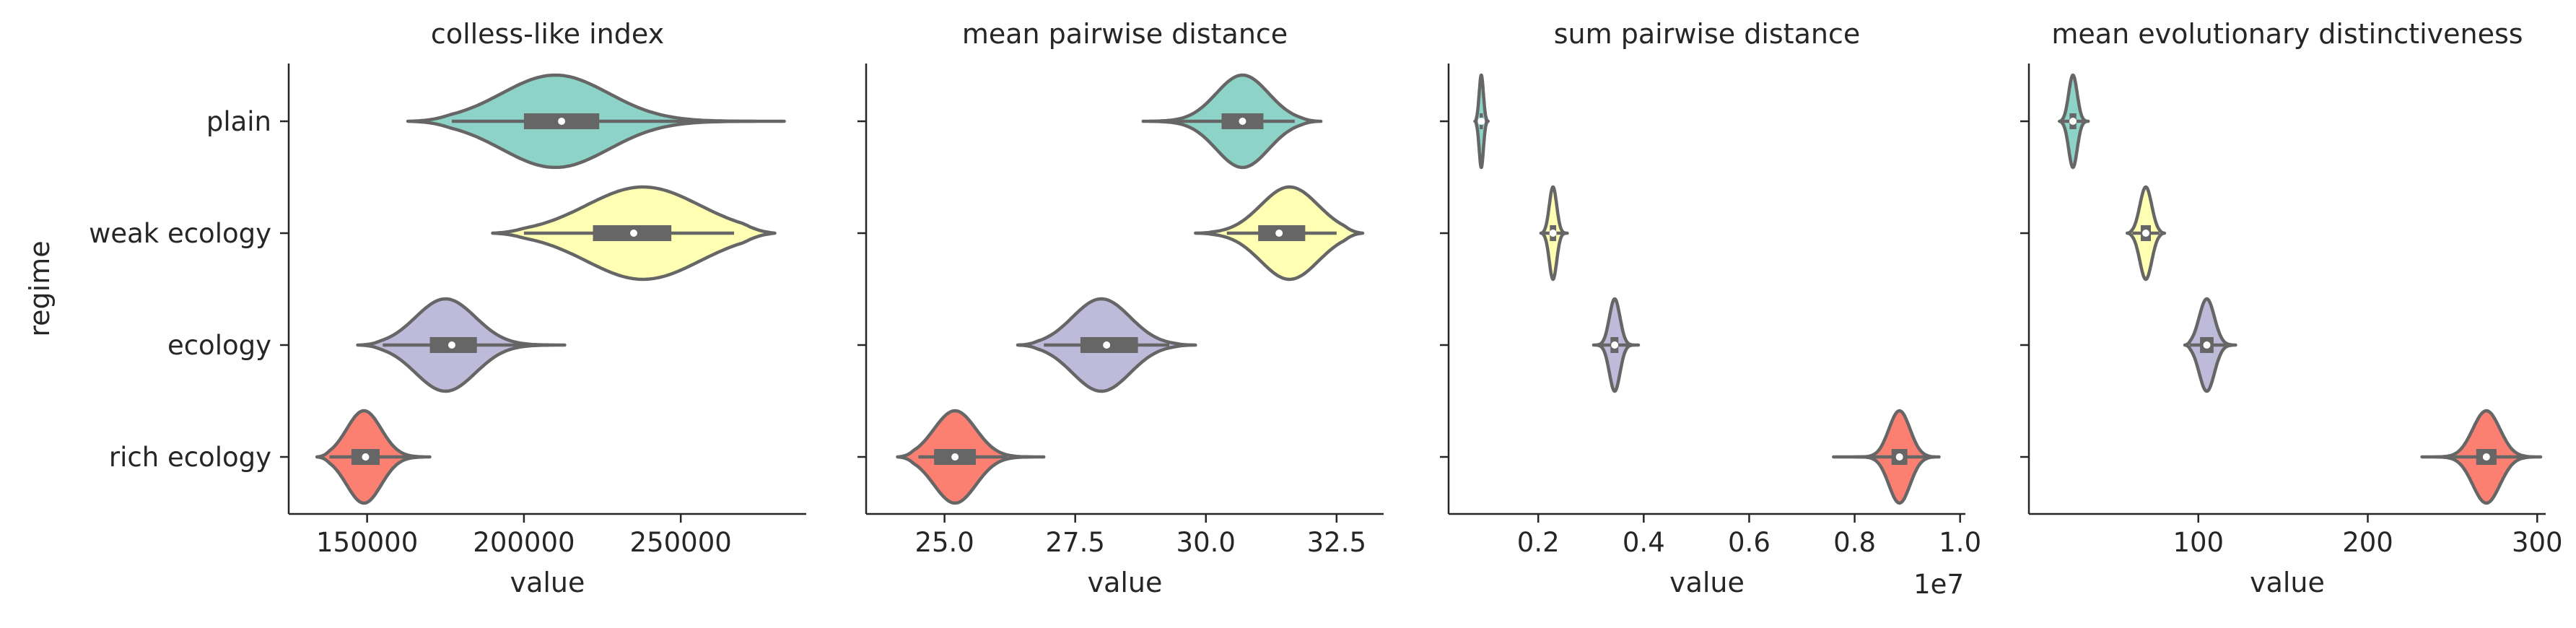 This screenshot has height=628, width=2576. I want to click on x-tick-label: 0.6, so click(1749, 542).